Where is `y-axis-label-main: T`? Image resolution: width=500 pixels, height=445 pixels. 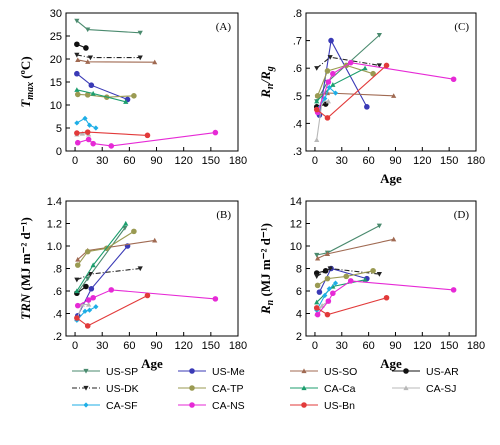
y-axis-label-main: T is located at coordinates (25, 103).